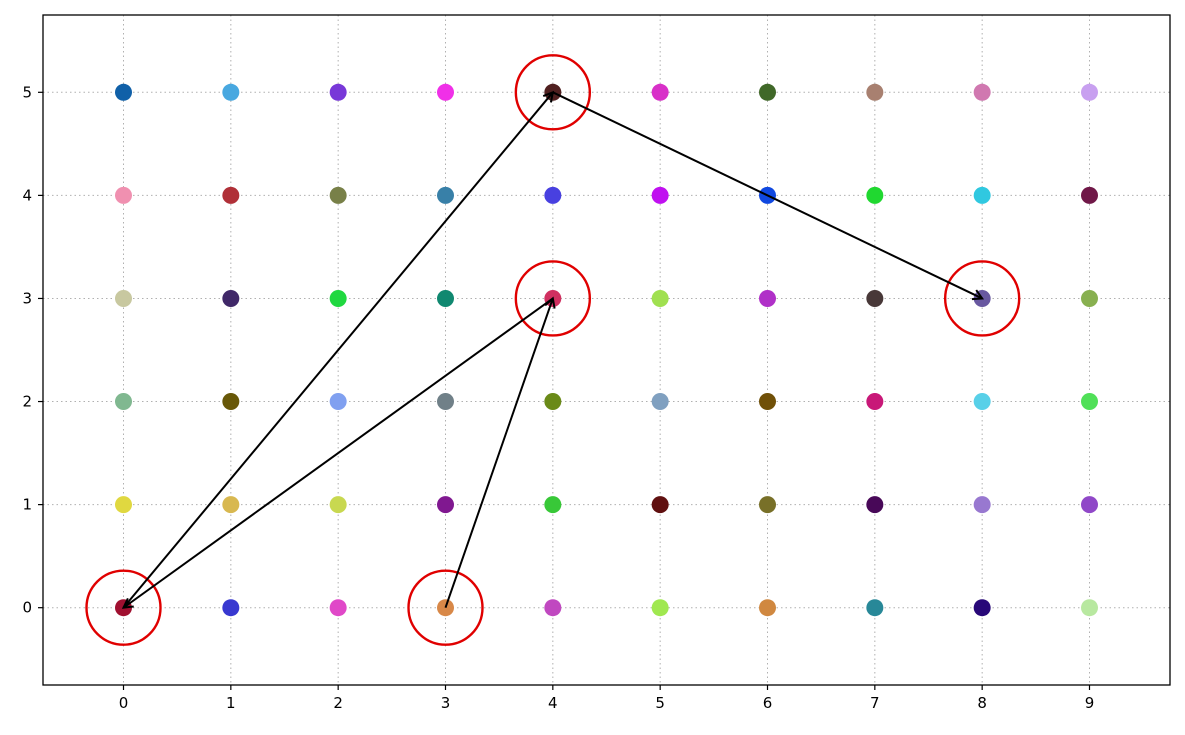  I want to click on y-tick-label: 0, so click(27, 608).